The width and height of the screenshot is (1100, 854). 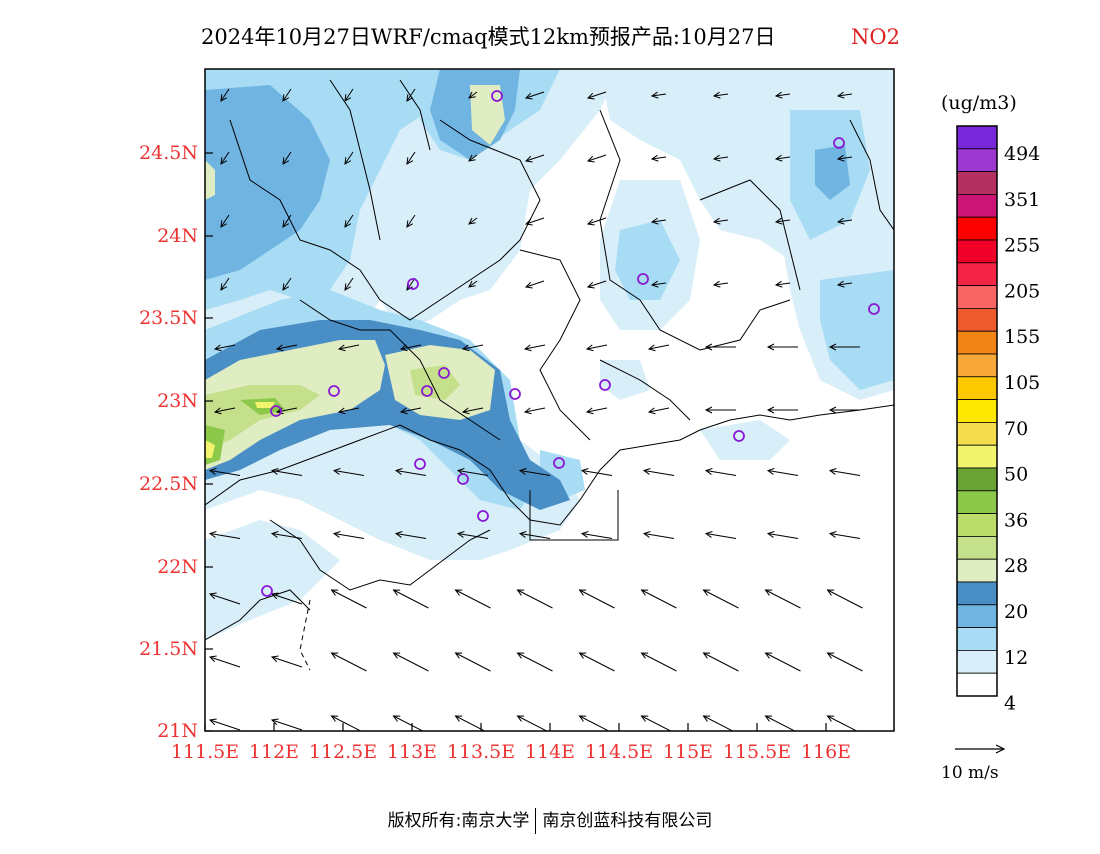 I want to click on lat-tick-label: 23N, so click(x=177, y=401).